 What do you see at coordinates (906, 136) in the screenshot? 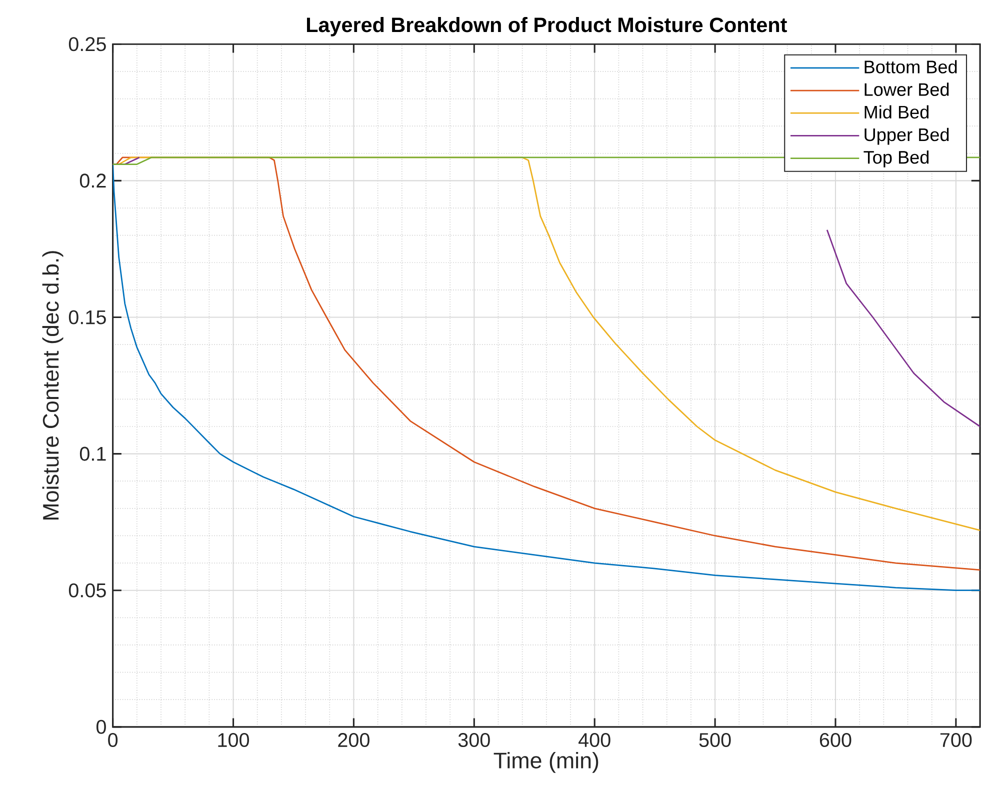
I see `legend-label: Upper Bed` at bounding box center [906, 136].